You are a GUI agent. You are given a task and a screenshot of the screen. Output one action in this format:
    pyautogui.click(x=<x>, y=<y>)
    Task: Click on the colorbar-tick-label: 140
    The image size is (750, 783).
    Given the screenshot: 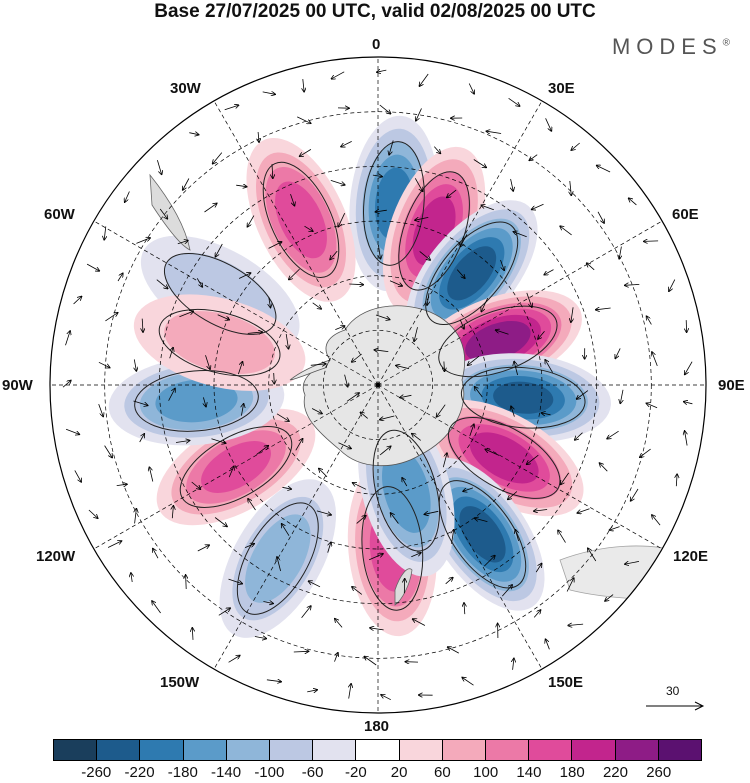 What is the action you would take?
    pyautogui.click(x=529, y=772)
    